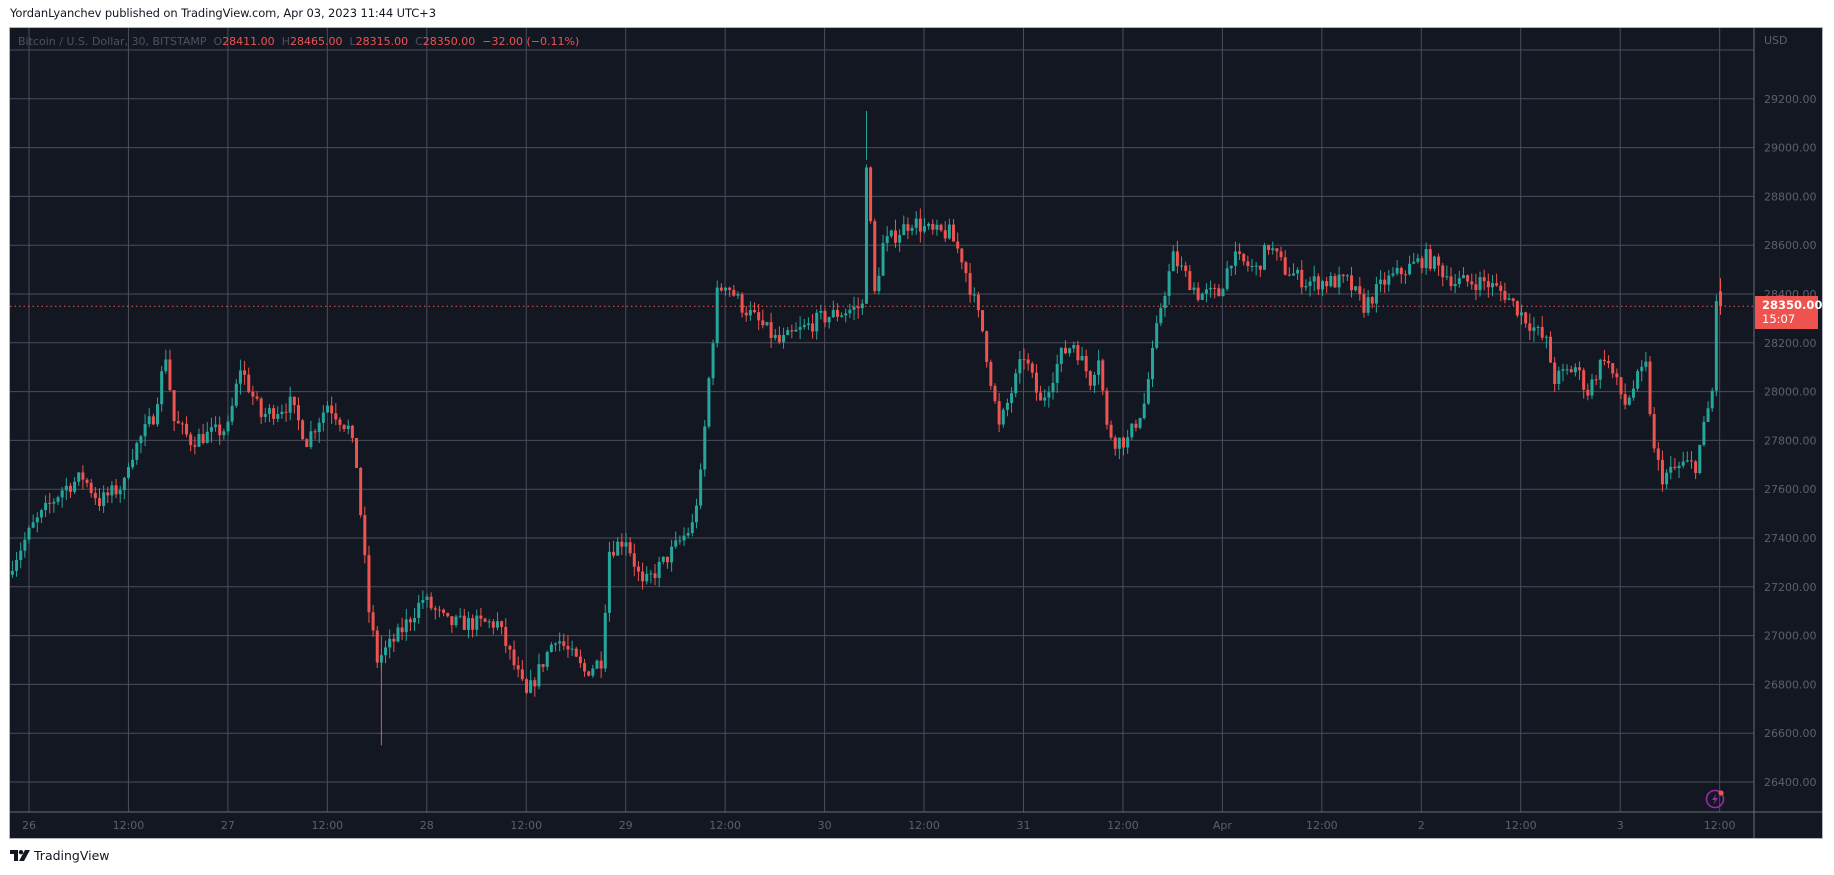 This screenshot has width=1834, height=875. What do you see at coordinates (1779, 319) in the screenshot?
I see `bar-countdown: 15:07` at bounding box center [1779, 319].